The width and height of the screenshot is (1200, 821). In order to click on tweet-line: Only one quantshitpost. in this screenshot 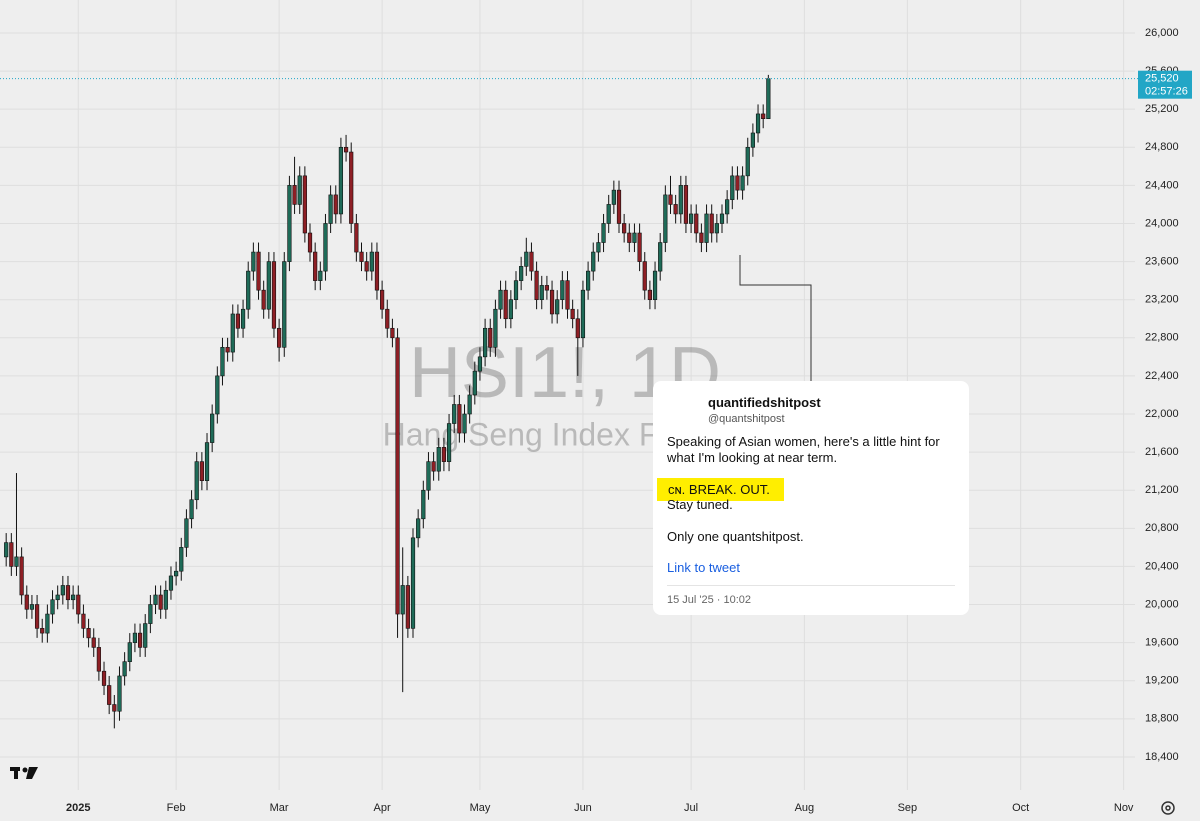, I will do `click(735, 536)`.